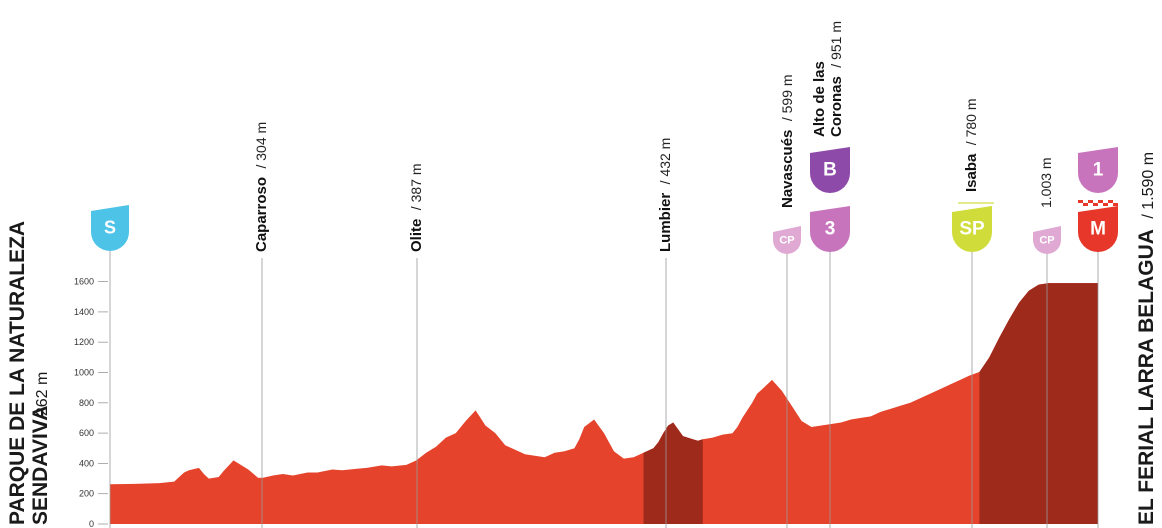 The height and width of the screenshot is (528, 1162). Describe the element at coordinates (261, 214) in the screenshot. I see `waypoint-name: Caparroso` at that location.